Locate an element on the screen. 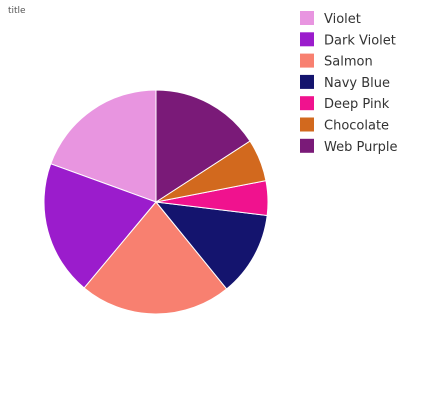 The image size is (440, 400). legend-label-dark-violet: Dark Violet is located at coordinates (360, 40).